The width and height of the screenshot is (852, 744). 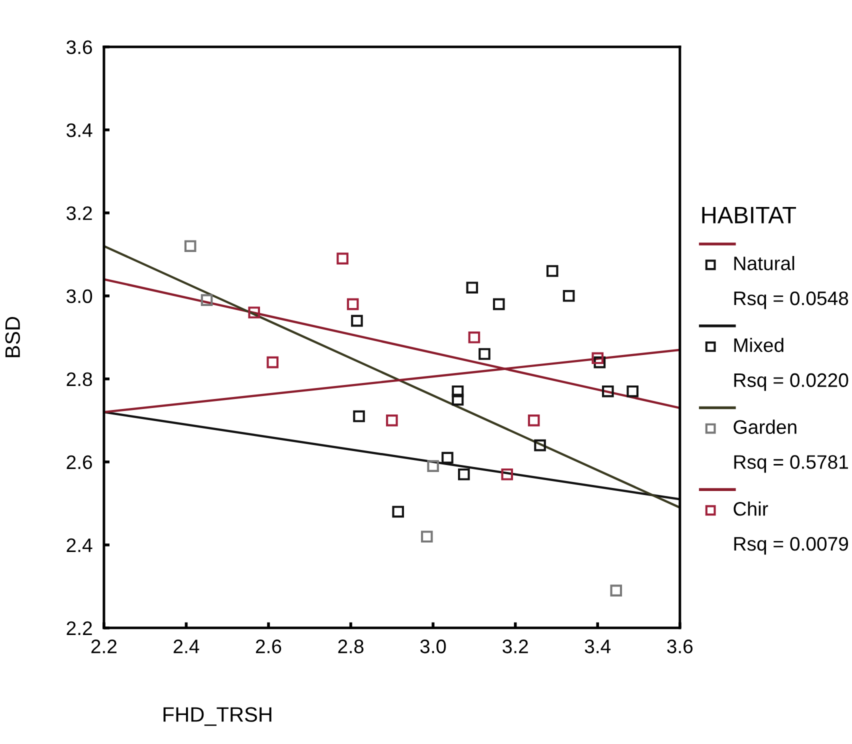 What do you see at coordinates (218, 716) in the screenshot?
I see `x-axis-title: FHD_TRSH` at bounding box center [218, 716].